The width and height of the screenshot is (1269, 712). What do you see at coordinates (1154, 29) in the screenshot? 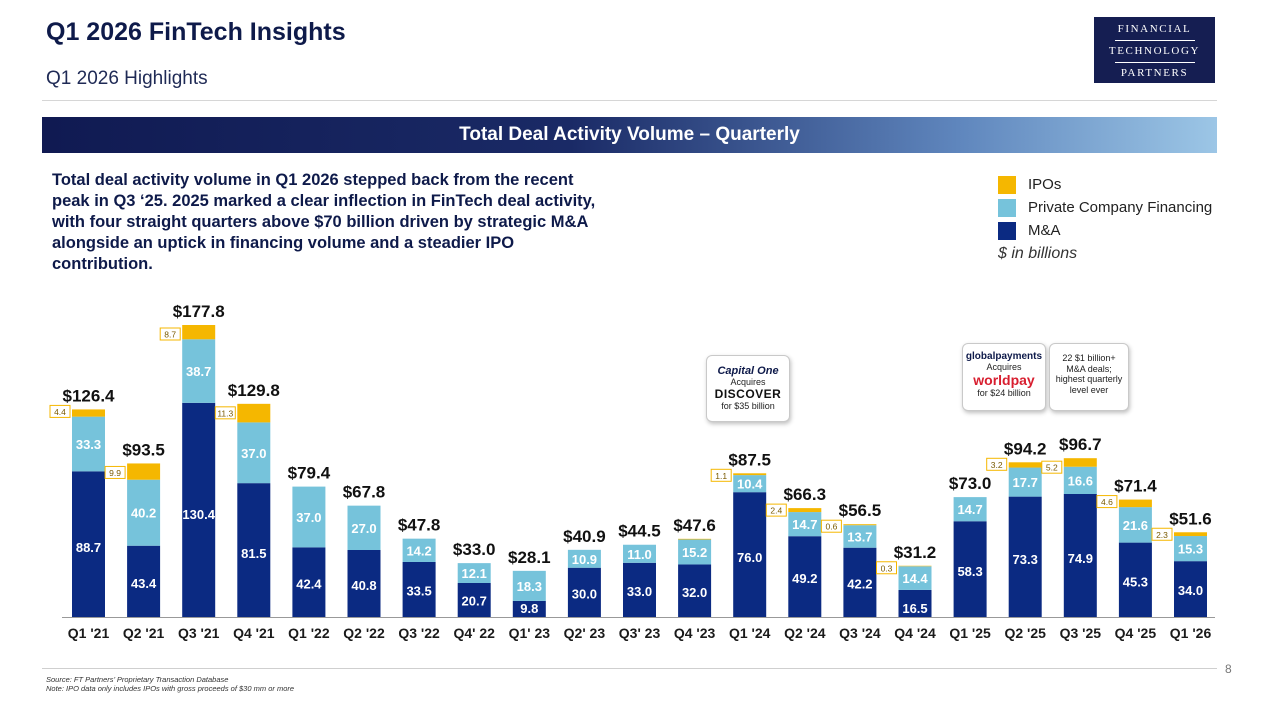
I see `logo-line-1: FINANCIAL` at bounding box center [1154, 29].